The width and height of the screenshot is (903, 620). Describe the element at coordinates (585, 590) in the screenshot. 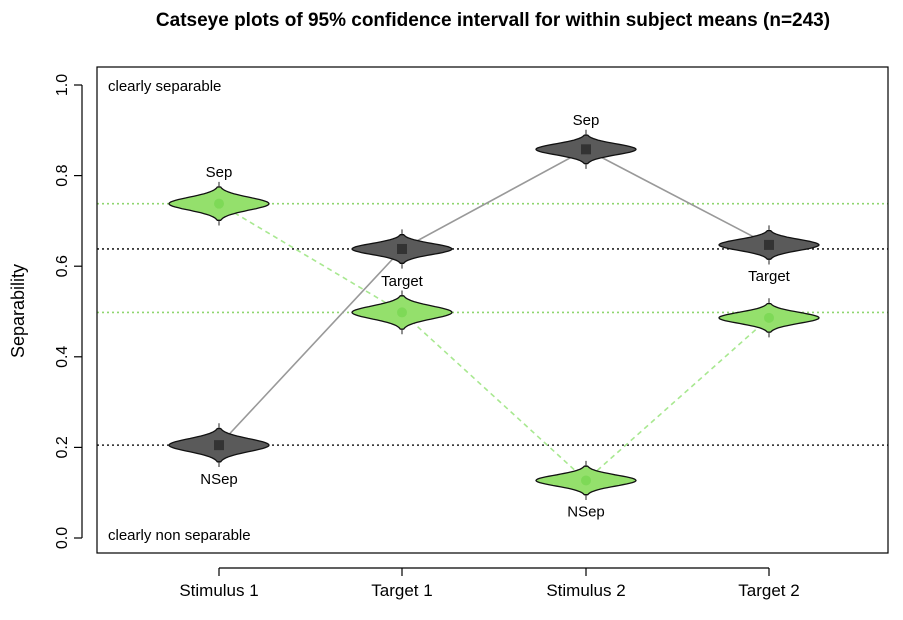

I see `x-tick-label: Stimulus 2` at that location.